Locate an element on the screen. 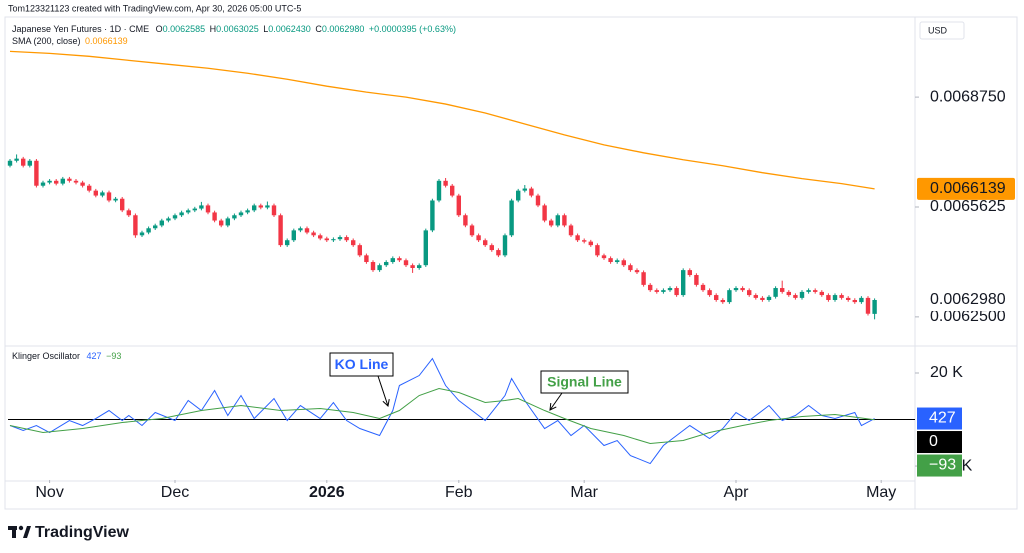 Image resolution: width=1024 pixels, height=553 pixels. ohlc-value: 0.0062430 is located at coordinates (289, 29).